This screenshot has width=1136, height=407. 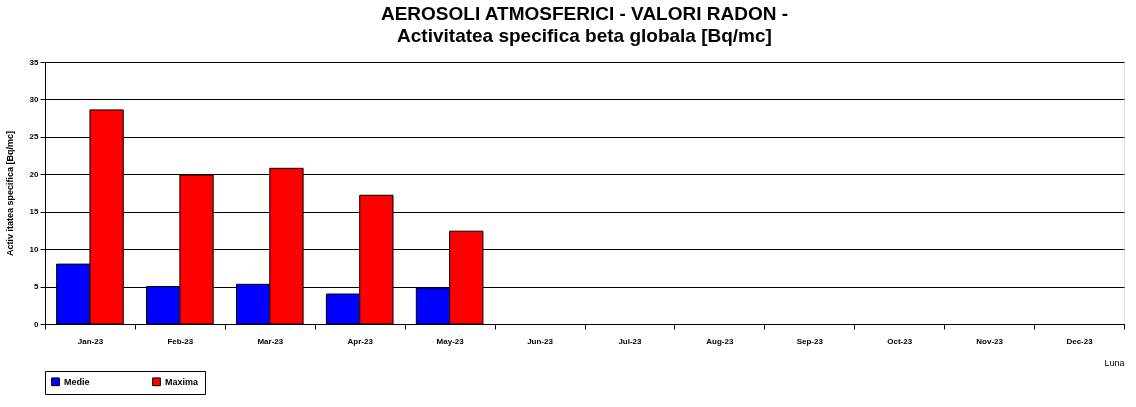 What do you see at coordinates (34, 174) in the screenshot?
I see `y-tick-label: 20` at bounding box center [34, 174].